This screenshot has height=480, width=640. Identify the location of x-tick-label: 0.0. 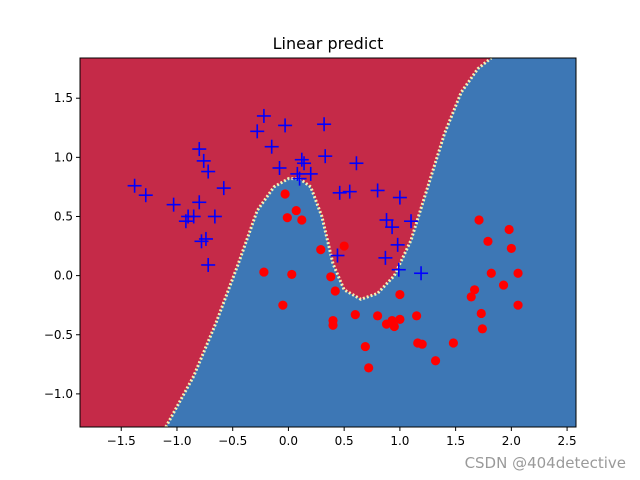
(288, 441).